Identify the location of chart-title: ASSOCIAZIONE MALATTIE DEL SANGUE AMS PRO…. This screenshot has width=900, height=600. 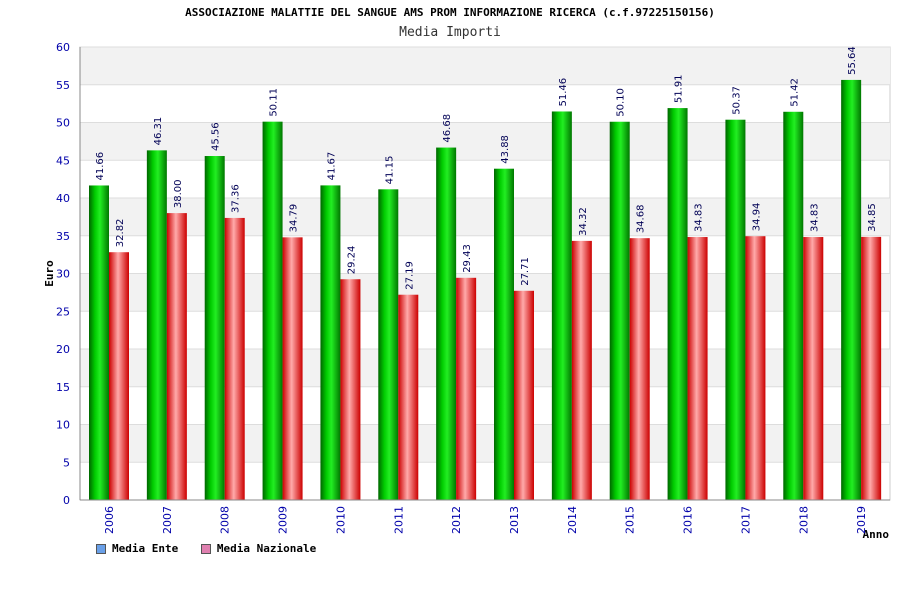
(450, 12).